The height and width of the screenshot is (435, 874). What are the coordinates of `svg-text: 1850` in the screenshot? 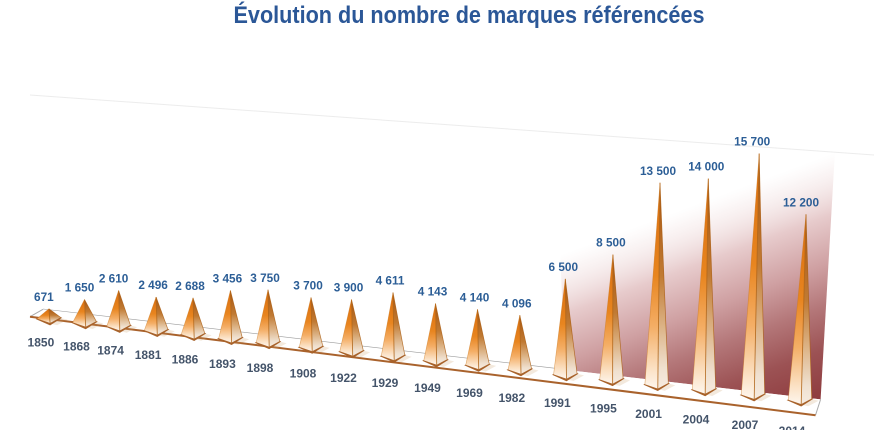 It's located at (41, 342).